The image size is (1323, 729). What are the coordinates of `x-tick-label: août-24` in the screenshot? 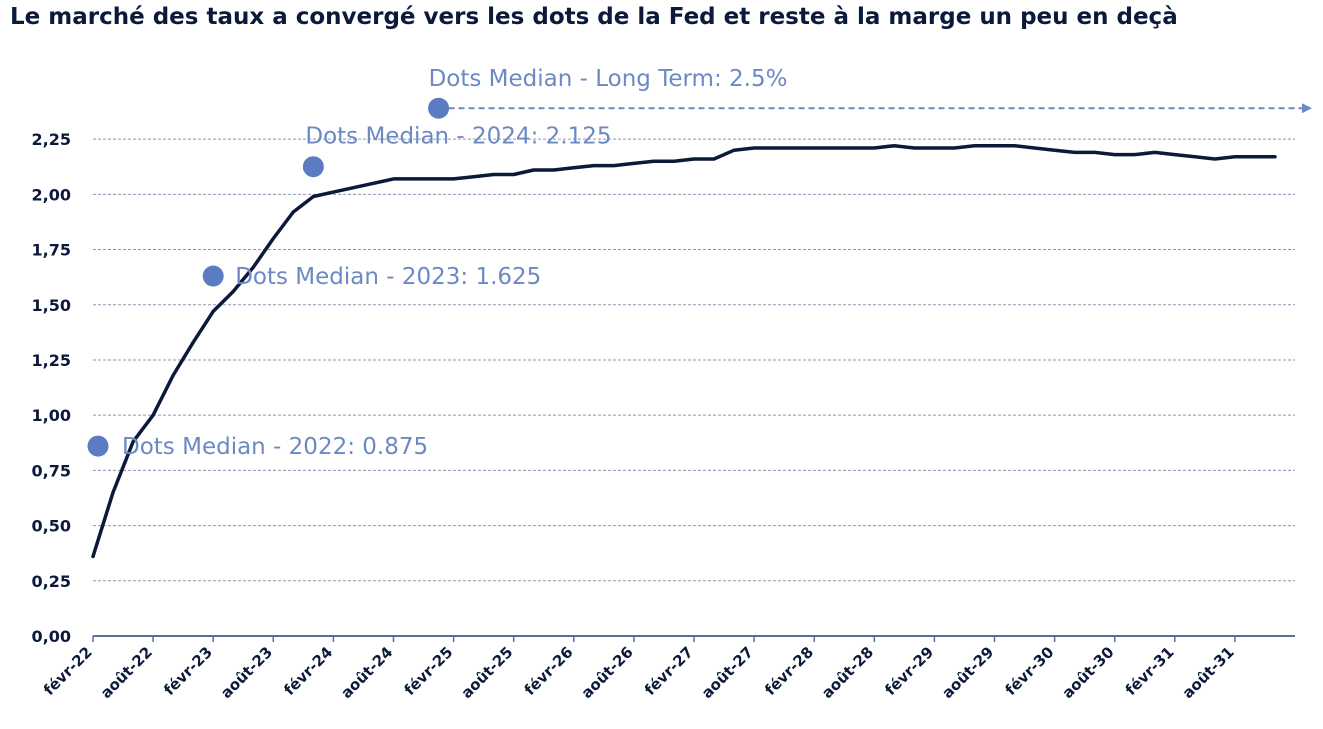 It's located at (366, 672).